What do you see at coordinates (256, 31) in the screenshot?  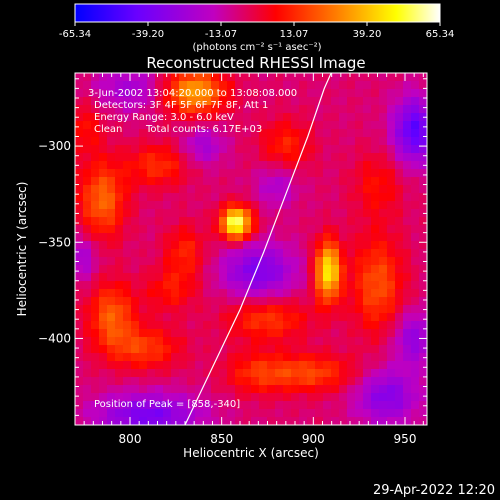 I see `colorbar-ticks: -65.34 -39.20 -13.07 13.07 39.20 65.34` at bounding box center [256, 31].